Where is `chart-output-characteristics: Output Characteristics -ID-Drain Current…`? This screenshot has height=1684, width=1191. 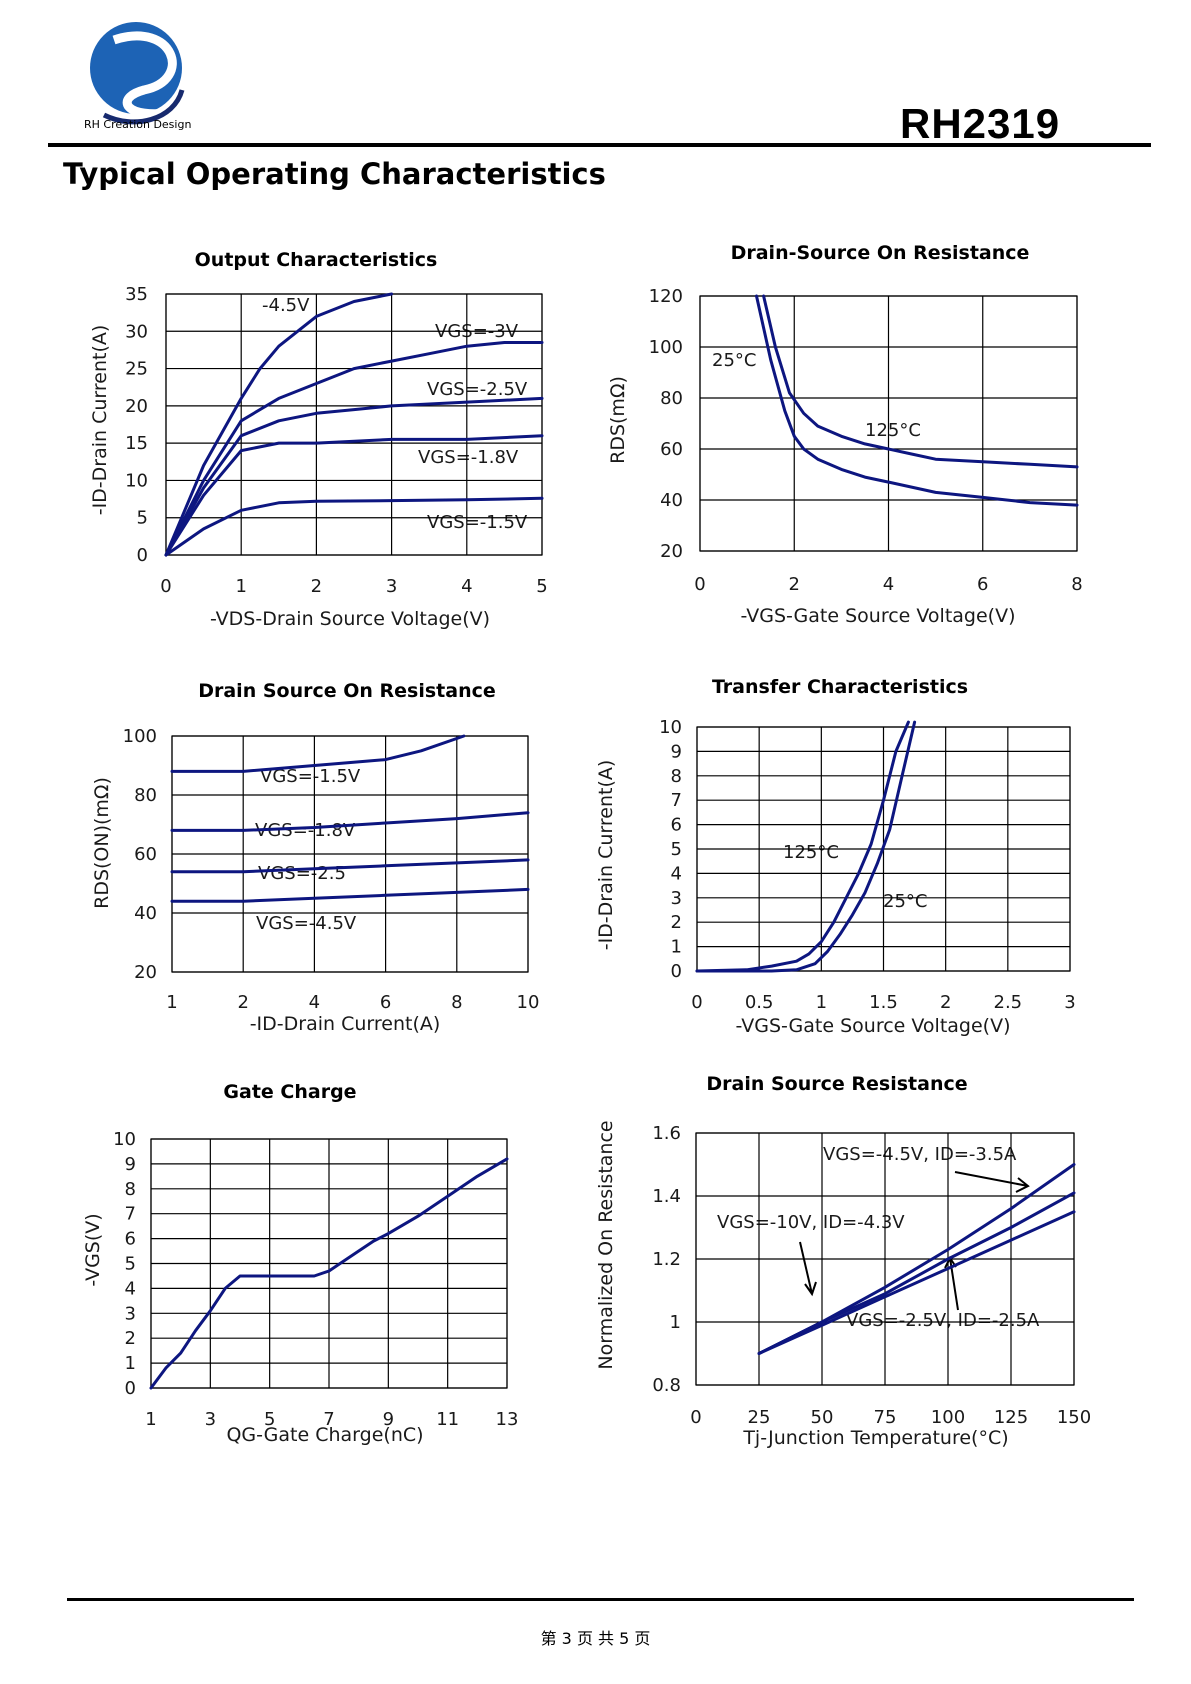
chart-output-characteristics: Output Characteristics -ID-Drain Current… is located at coordinates (318, 439).